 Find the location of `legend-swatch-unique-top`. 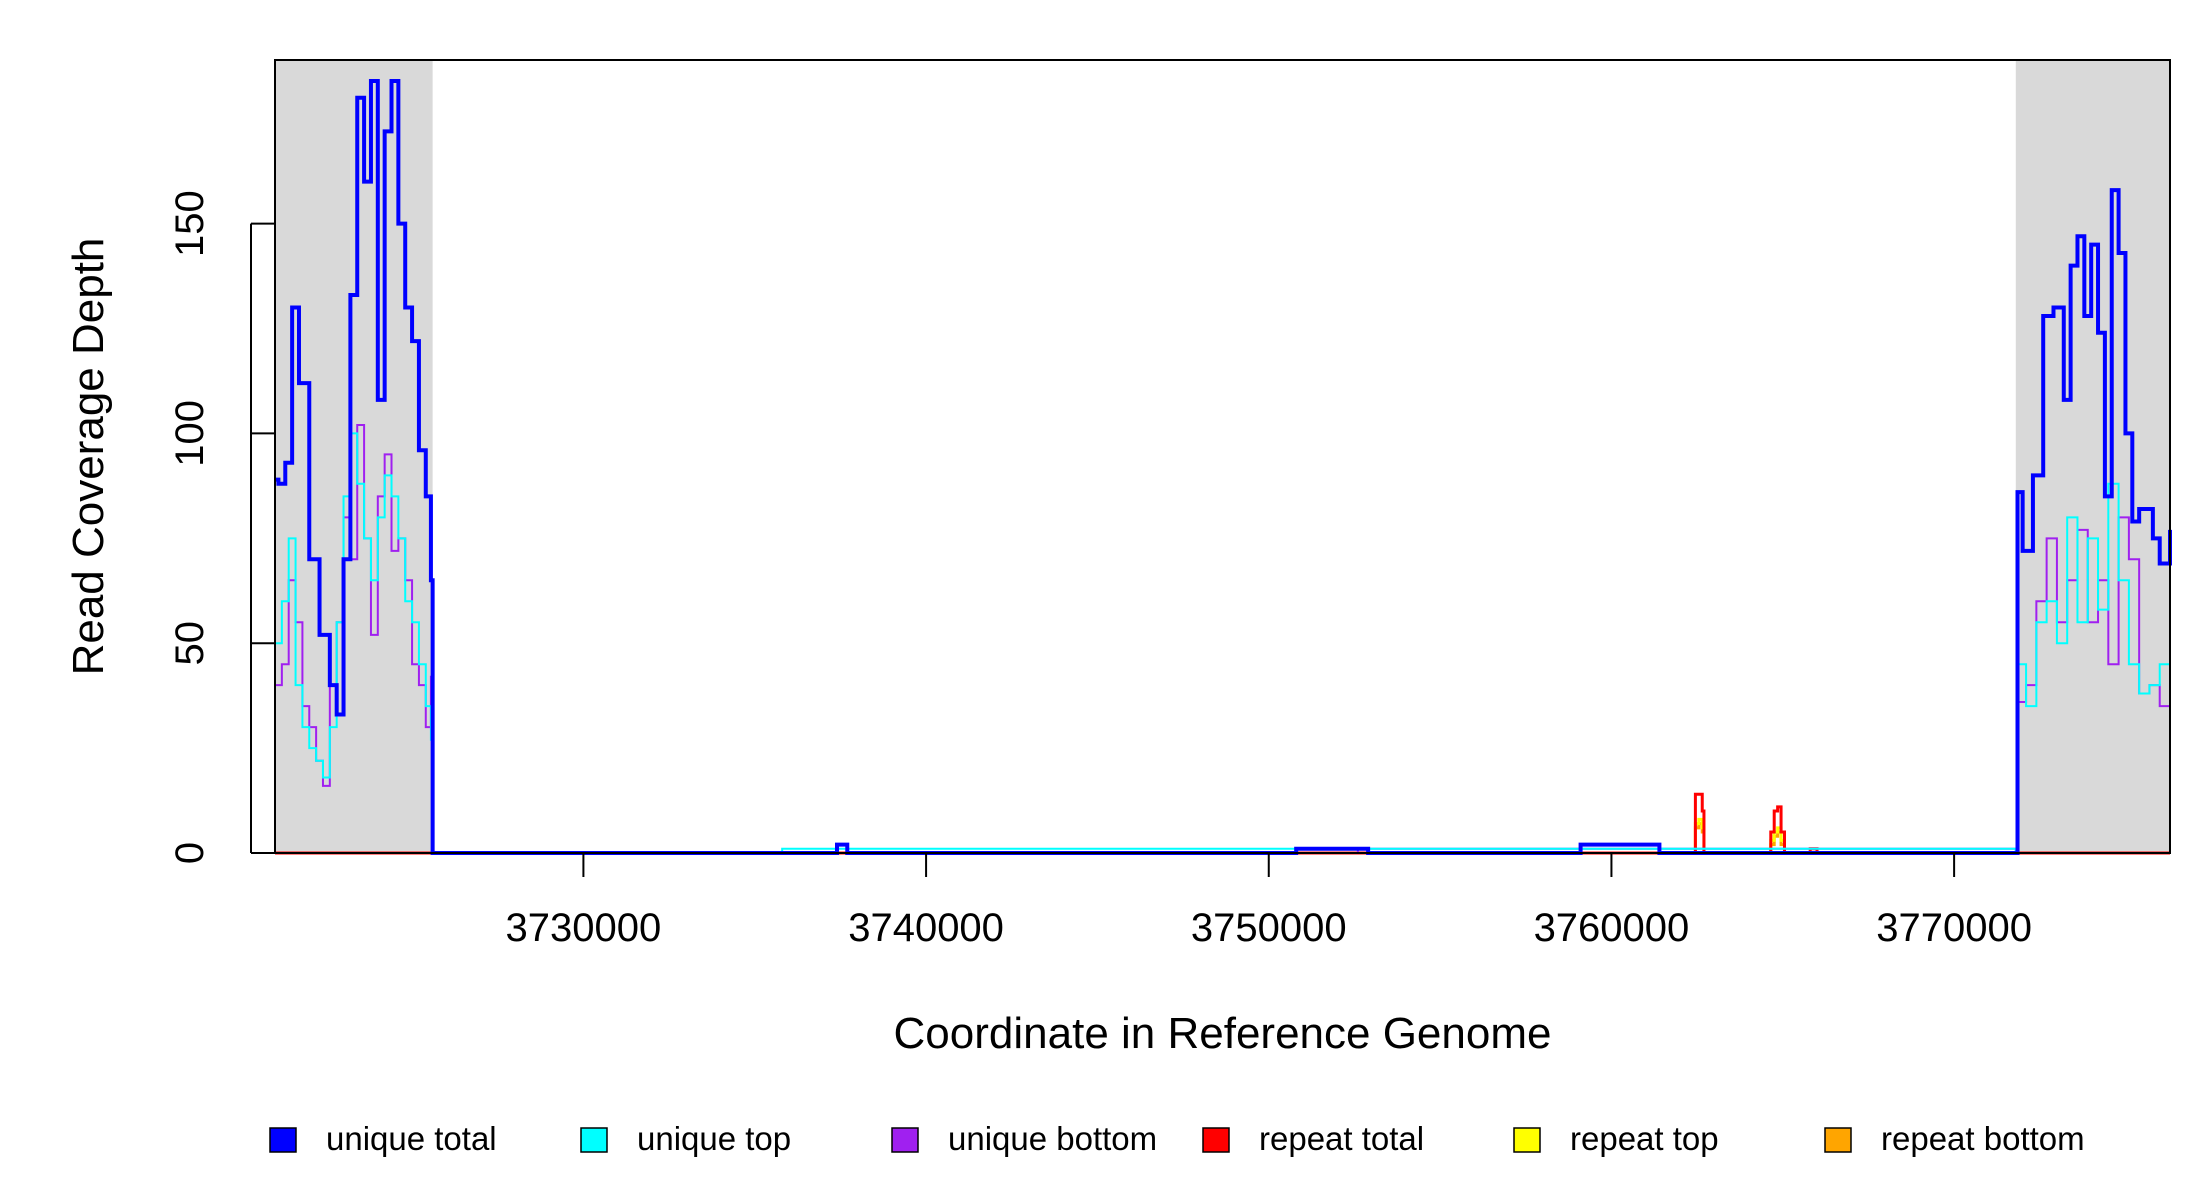

legend-swatch-unique-top is located at coordinates (594, 1140).